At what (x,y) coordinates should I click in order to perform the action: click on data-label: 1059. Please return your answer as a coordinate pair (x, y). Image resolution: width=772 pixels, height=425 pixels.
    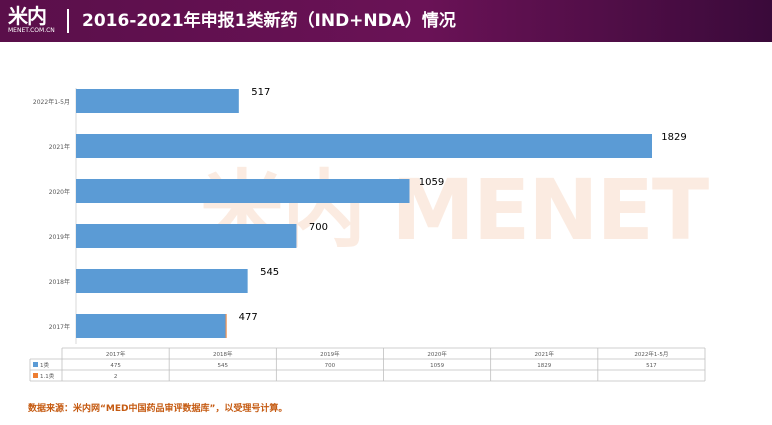
    Looking at the image, I should click on (431, 182).